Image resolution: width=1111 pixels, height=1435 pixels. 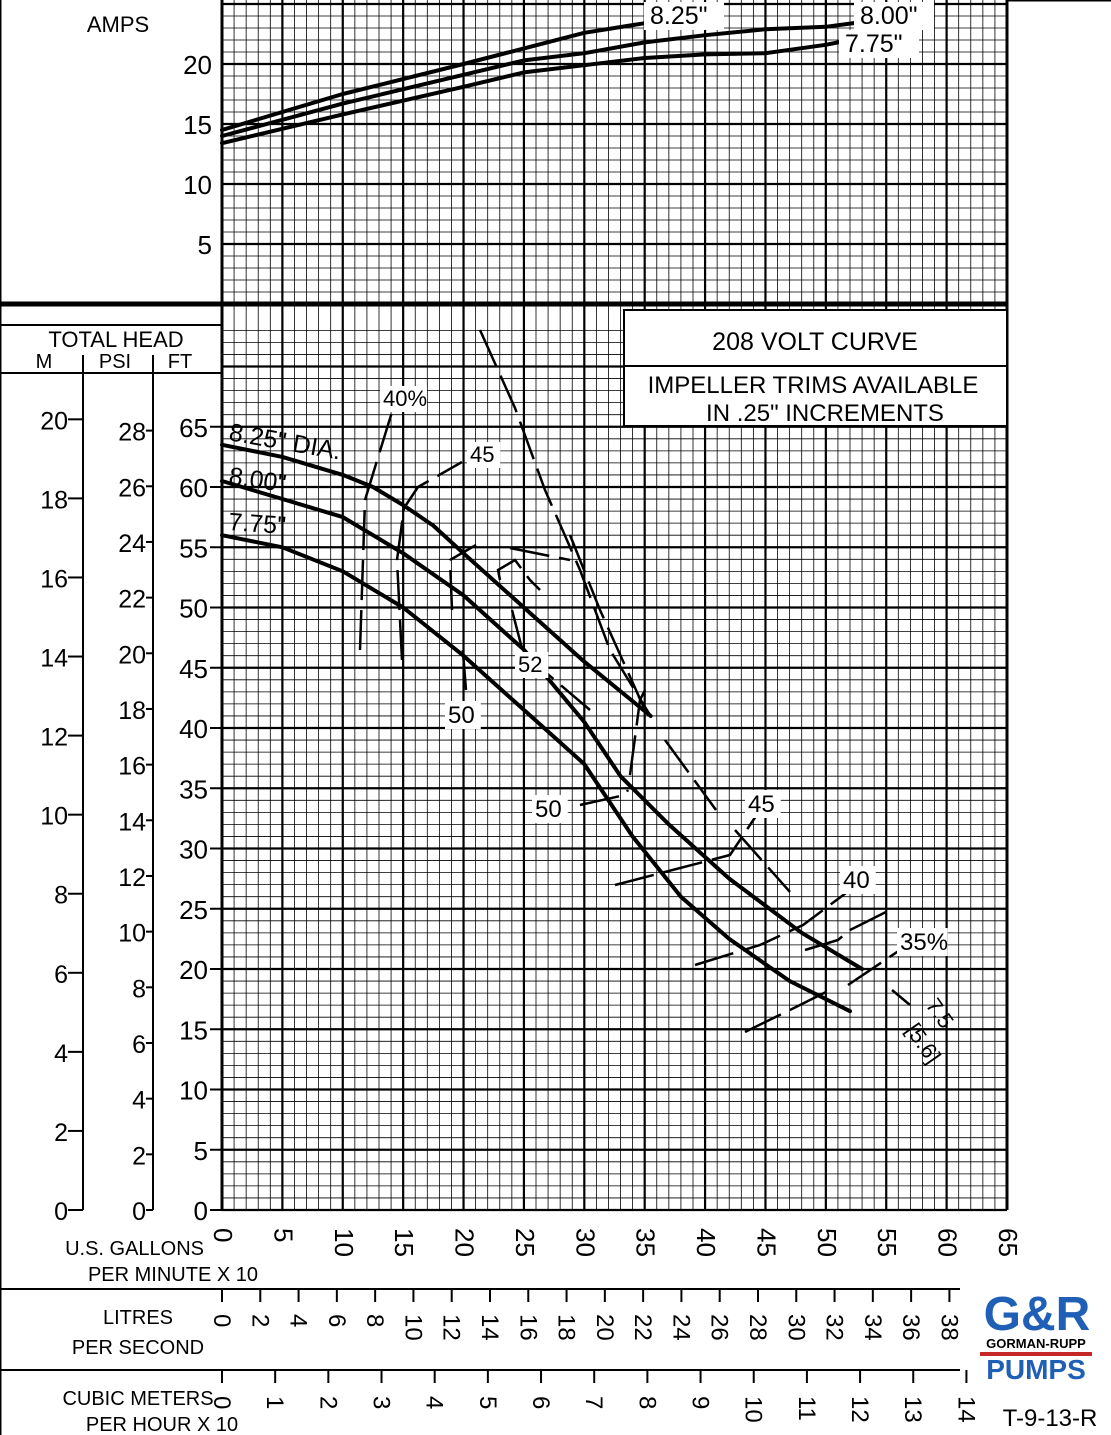 What do you see at coordinates (193, 548) in the screenshot?
I see `ft-tick-label: 55` at bounding box center [193, 548].